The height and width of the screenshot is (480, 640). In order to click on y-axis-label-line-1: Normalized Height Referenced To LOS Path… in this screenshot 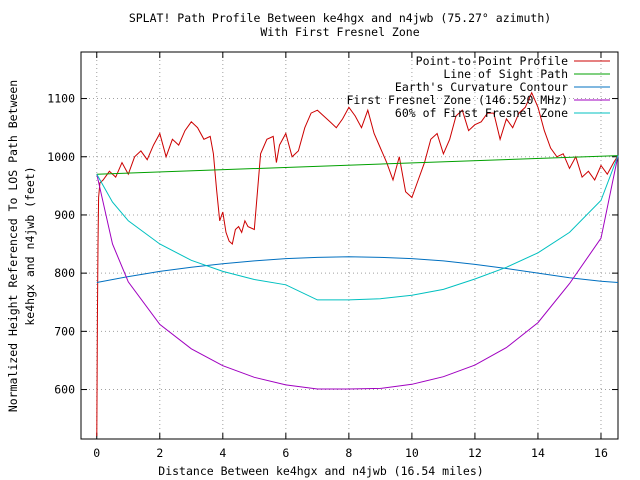, I will do `click(13, 246)`.